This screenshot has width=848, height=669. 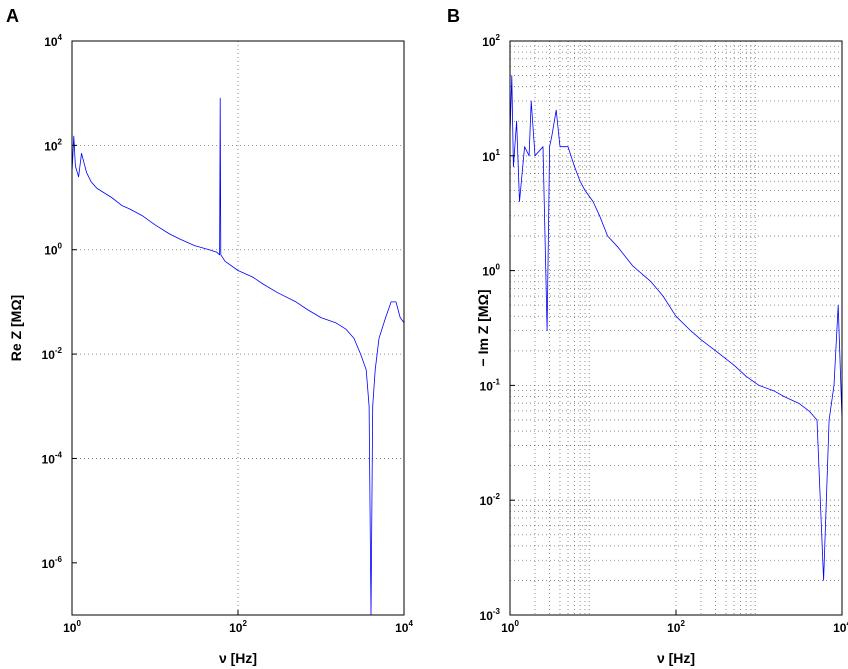 What do you see at coordinates (676, 658) in the screenshot?
I see `panel-b-x-axis-label: ν [Hz]` at bounding box center [676, 658].